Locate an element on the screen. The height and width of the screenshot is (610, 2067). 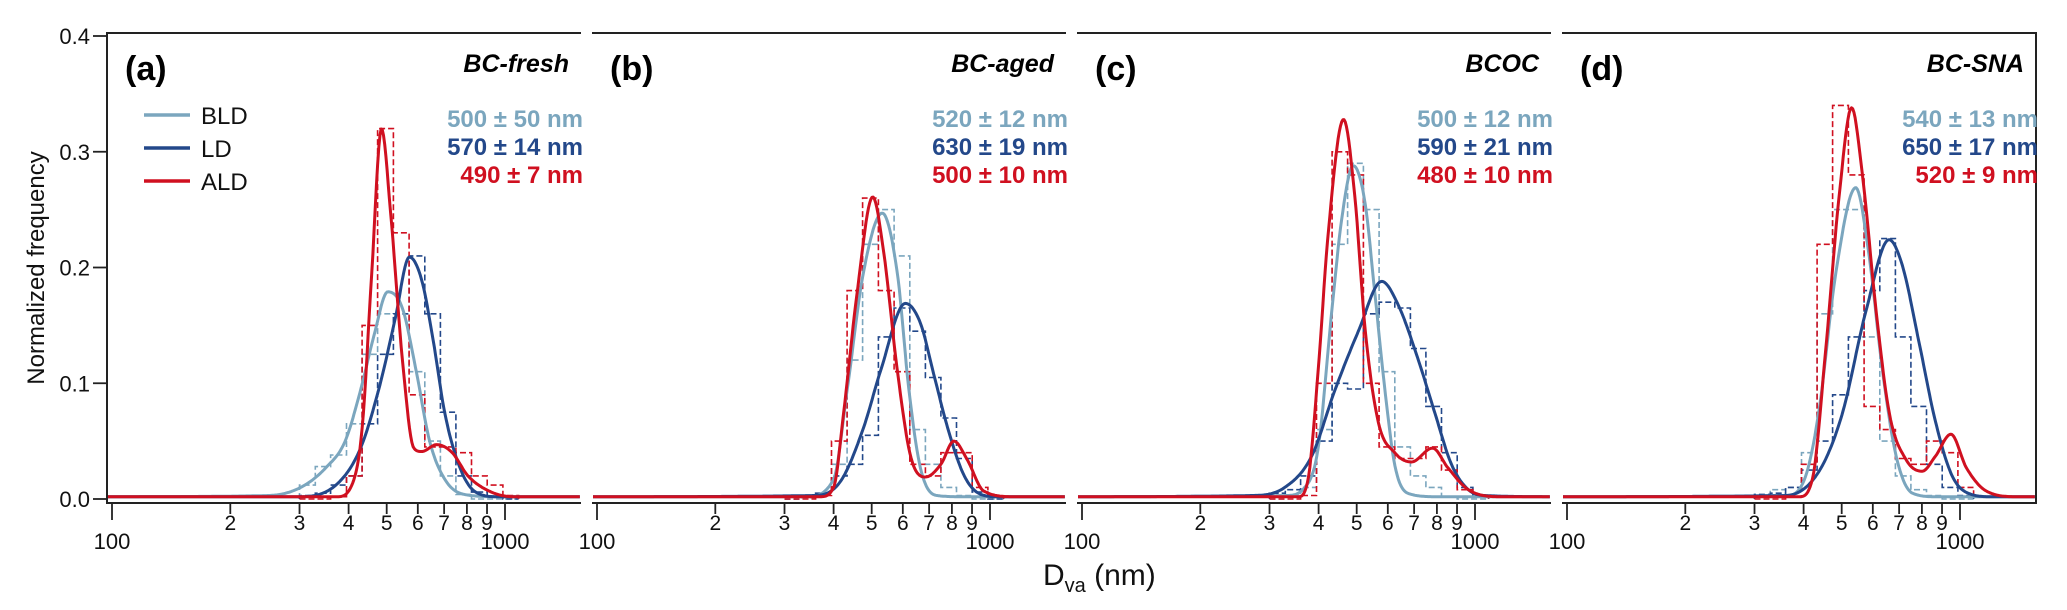
panel-label: (a) is located at coordinates (146, 69).